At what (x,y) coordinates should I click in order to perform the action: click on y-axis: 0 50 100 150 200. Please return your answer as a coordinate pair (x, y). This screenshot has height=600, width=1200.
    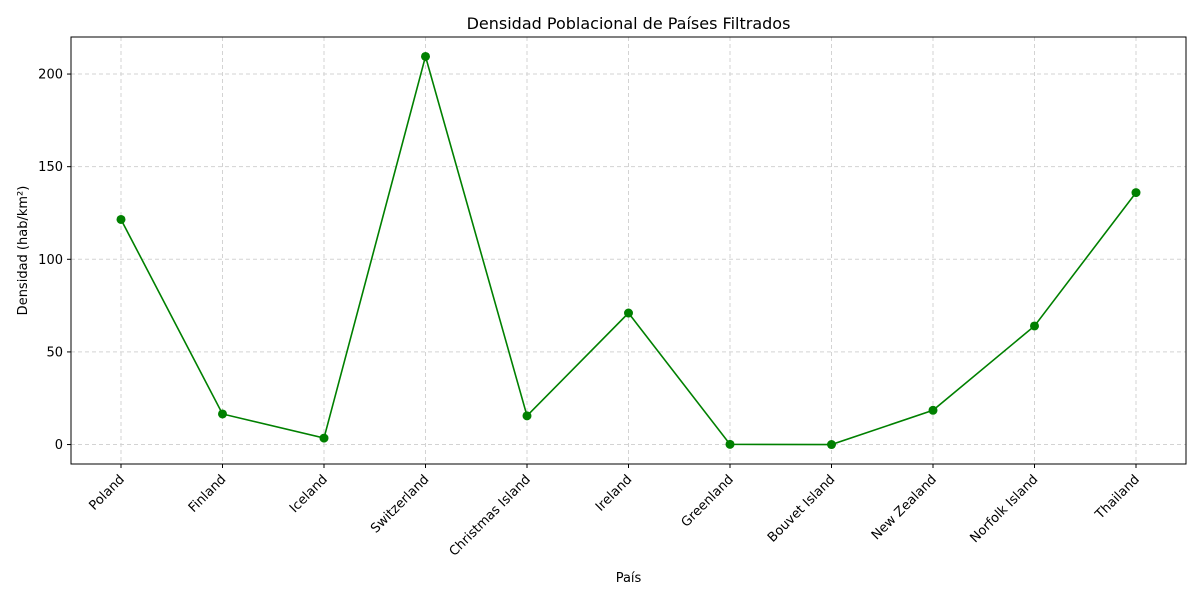
    Looking at the image, I should click on (54, 260).